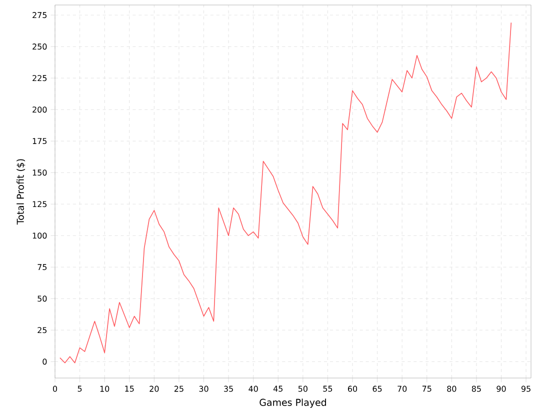 This screenshot has height=420, width=540. What do you see at coordinates (293, 403) in the screenshot?
I see `x-axis-title: Games Played` at bounding box center [293, 403].